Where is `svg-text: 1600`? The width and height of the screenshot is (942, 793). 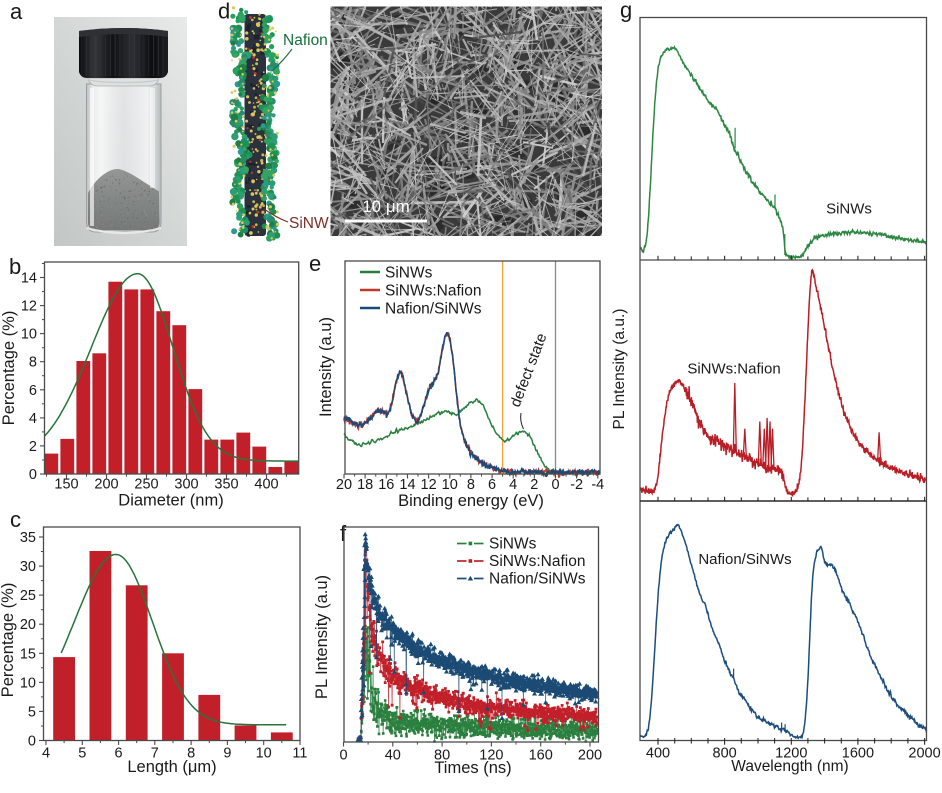 svg-text: 1600 is located at coordinates (858, 754).